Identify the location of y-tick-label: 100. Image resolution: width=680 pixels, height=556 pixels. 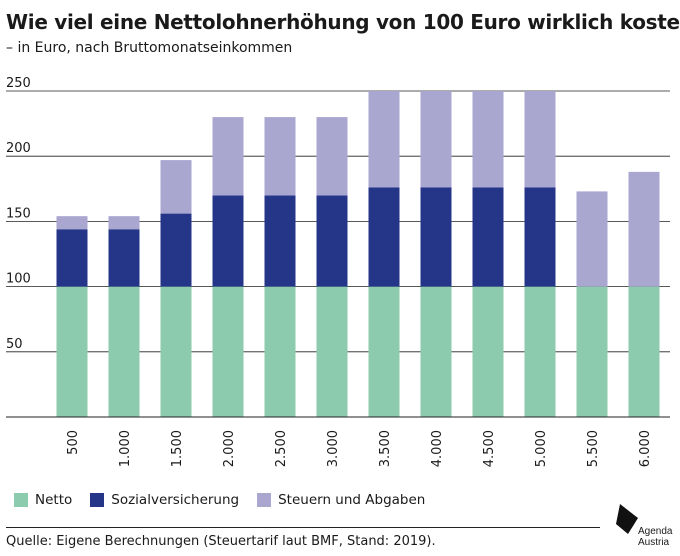
(18, 279).